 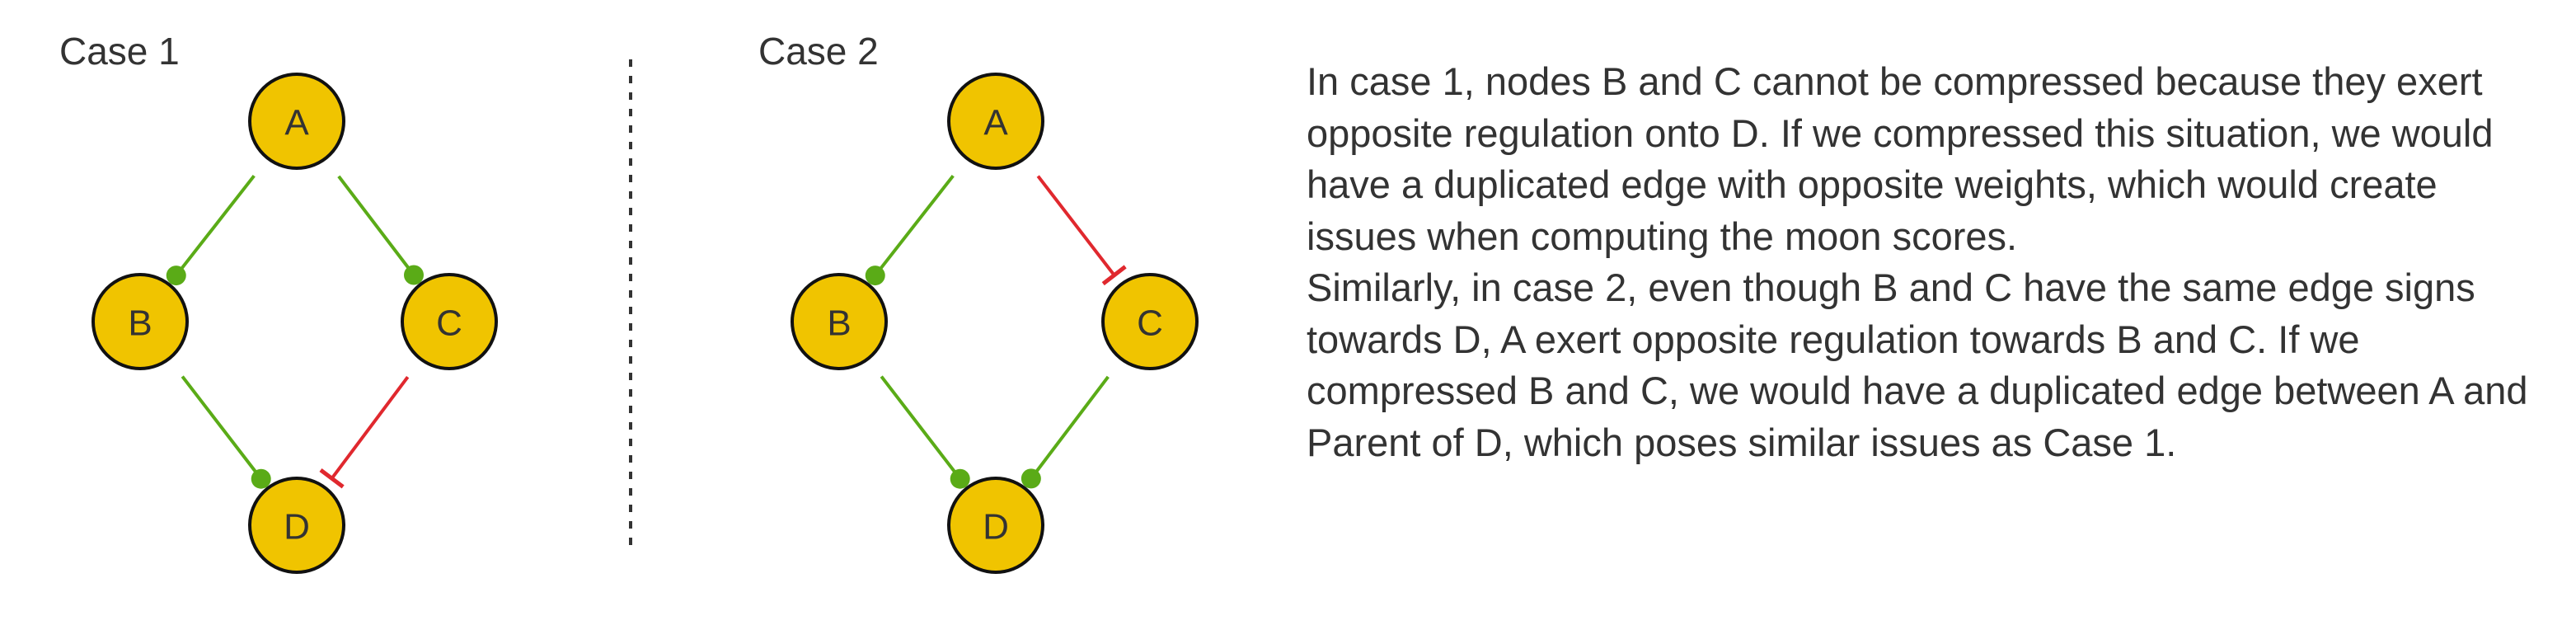 I want to click on case-1-title: Case 1, so click(x=120, y=51).